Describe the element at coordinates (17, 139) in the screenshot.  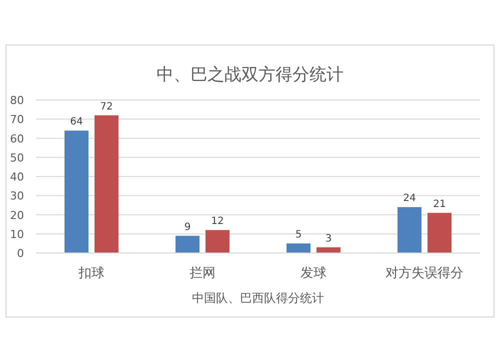
I see `y-tick-label: 60` at that location.